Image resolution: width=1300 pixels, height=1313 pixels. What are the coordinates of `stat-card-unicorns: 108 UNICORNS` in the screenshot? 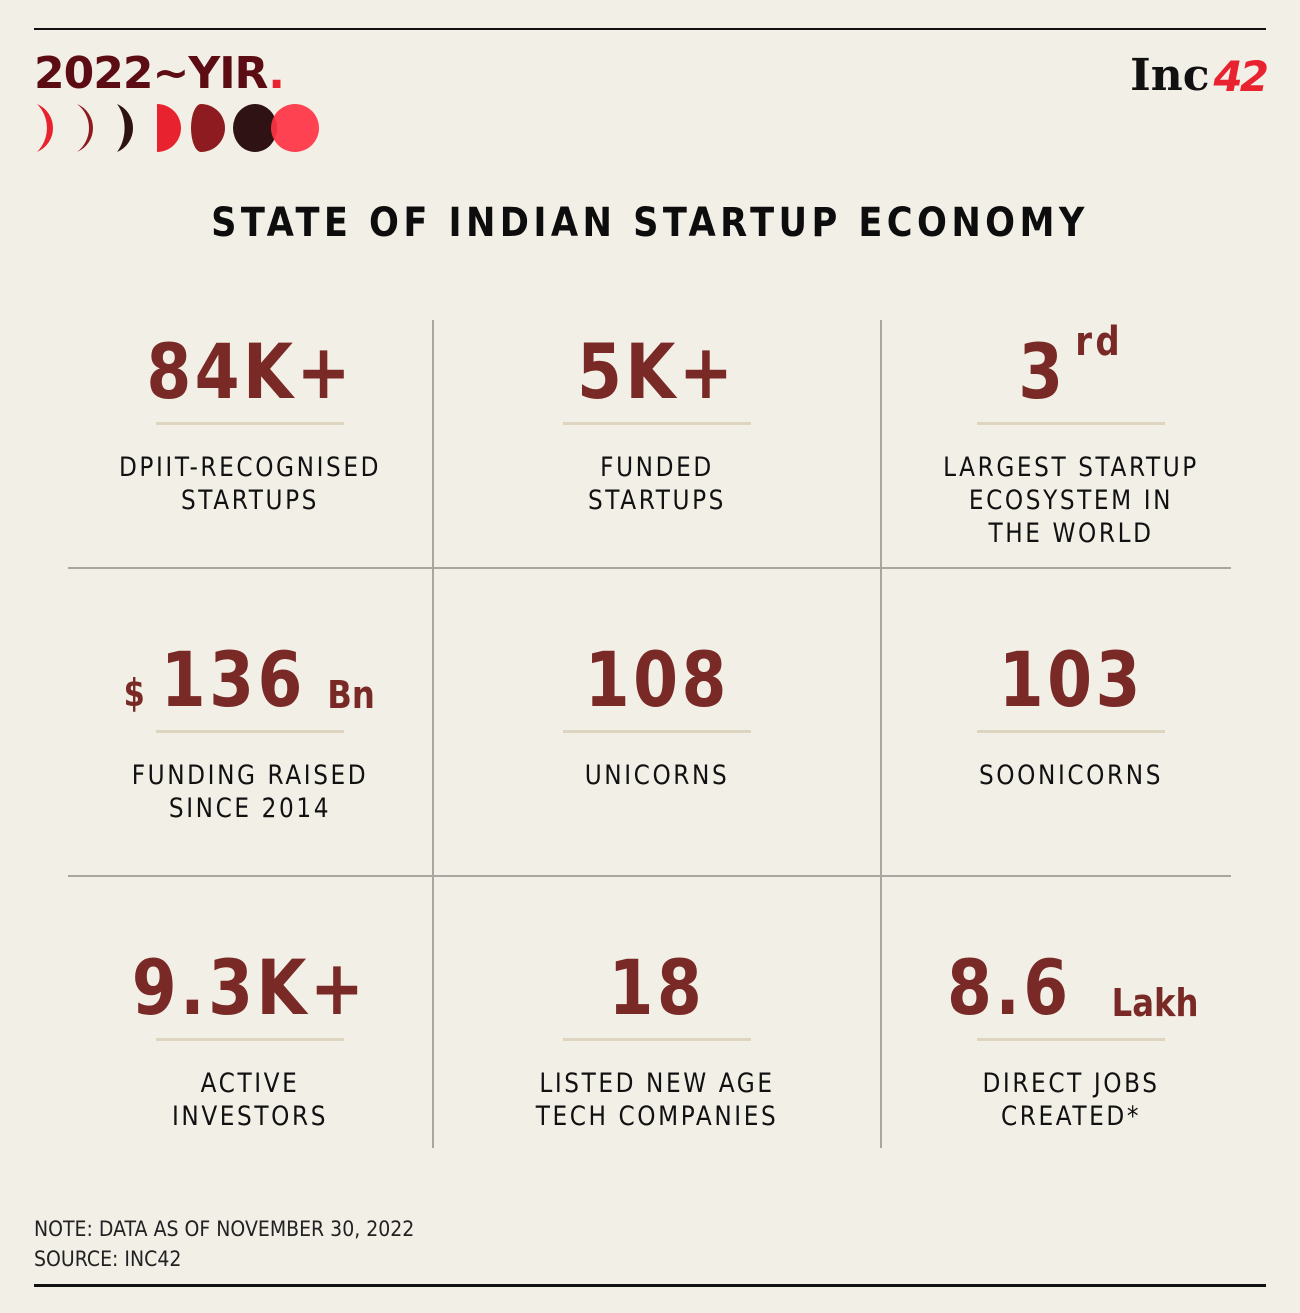 It's located at (657, 710).